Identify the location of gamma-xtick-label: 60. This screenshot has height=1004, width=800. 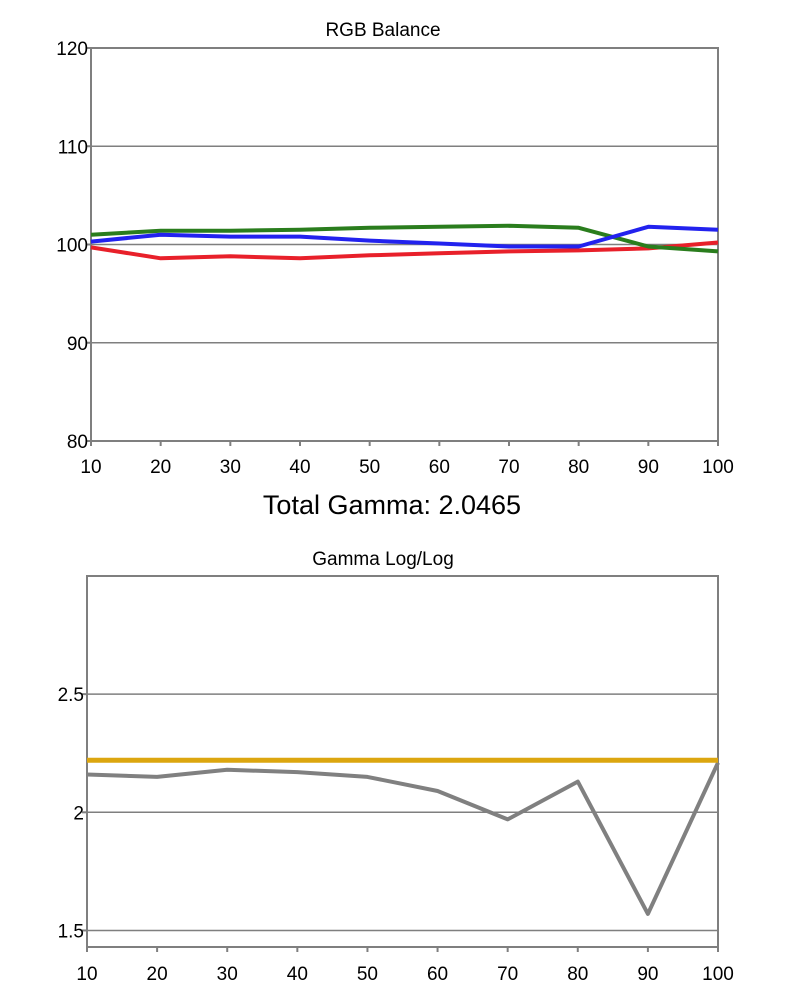
(437, 974).